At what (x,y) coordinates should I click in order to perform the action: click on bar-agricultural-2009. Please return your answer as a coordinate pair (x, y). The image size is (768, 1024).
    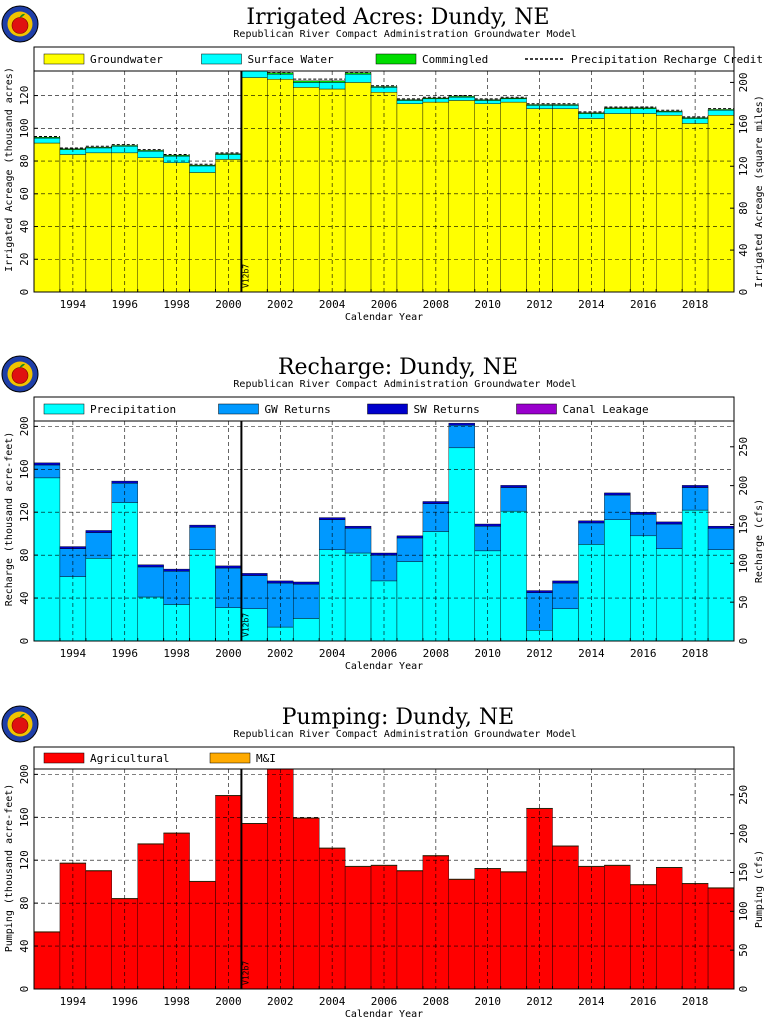
    Looking at the image, I should click on (461, 934).